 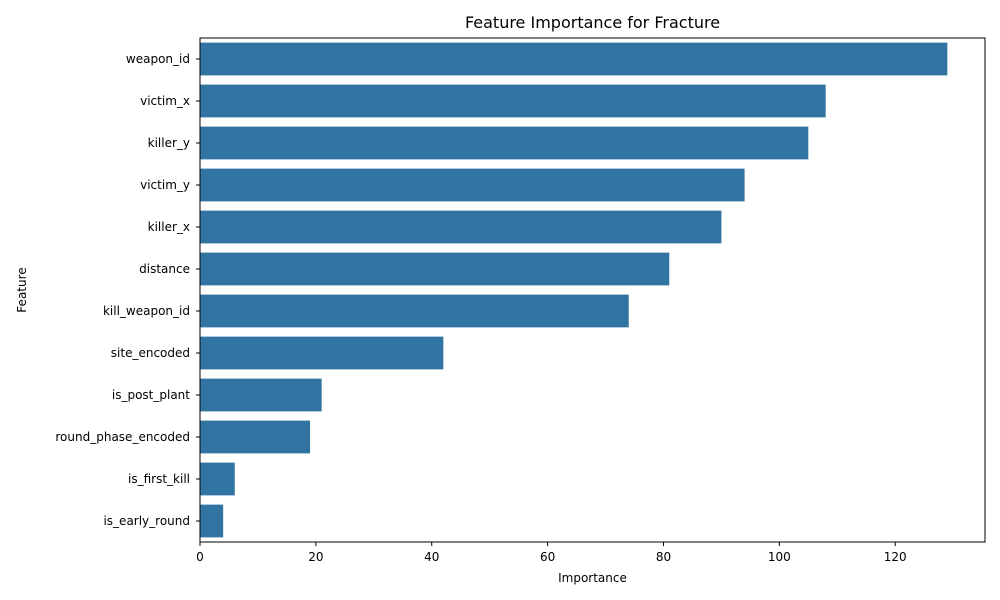 I want to click on x-axis-ticks: 0 20 40 60 80 100 120, so click(x=551, y=553).